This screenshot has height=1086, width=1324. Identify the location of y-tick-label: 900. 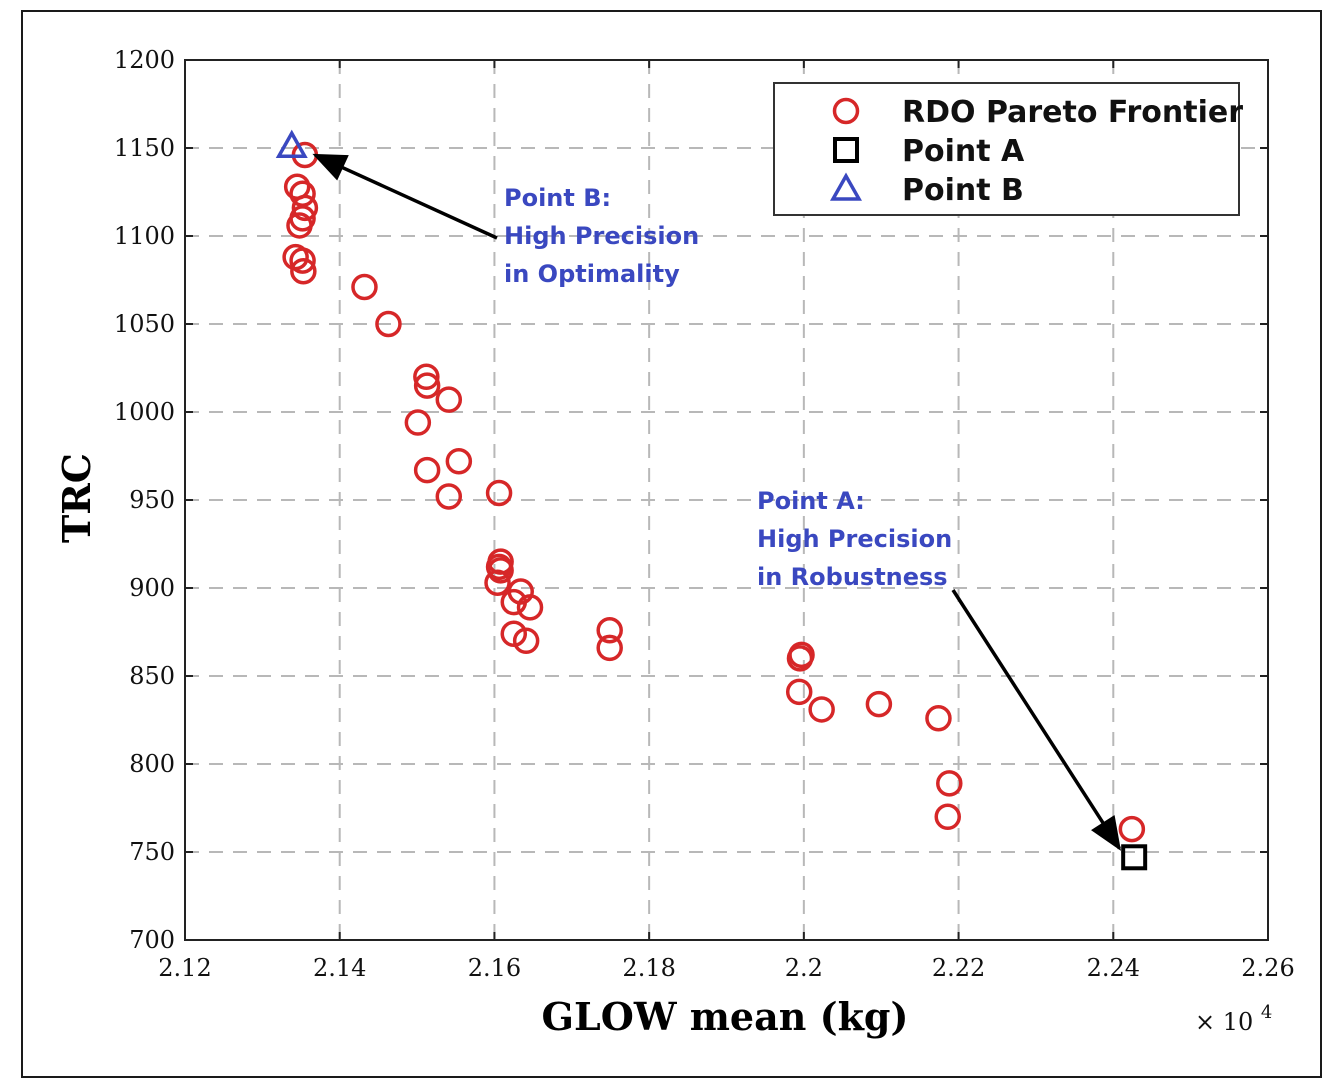
(152, 588).